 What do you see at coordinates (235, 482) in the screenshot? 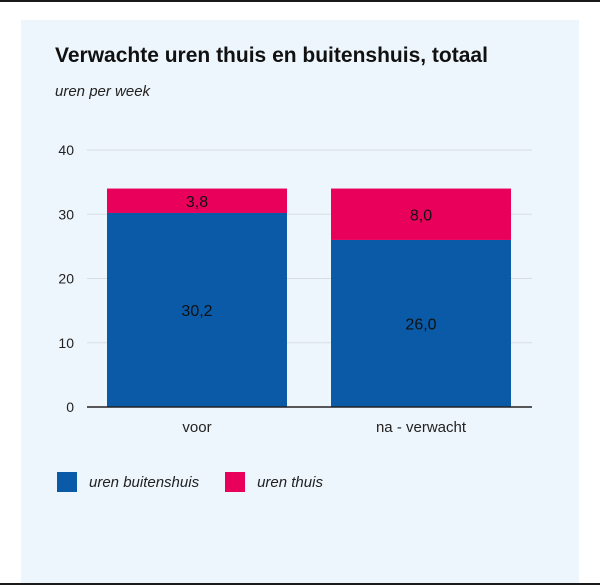
I see `legend-swatch-thuis` at bounding box center [235, 482].